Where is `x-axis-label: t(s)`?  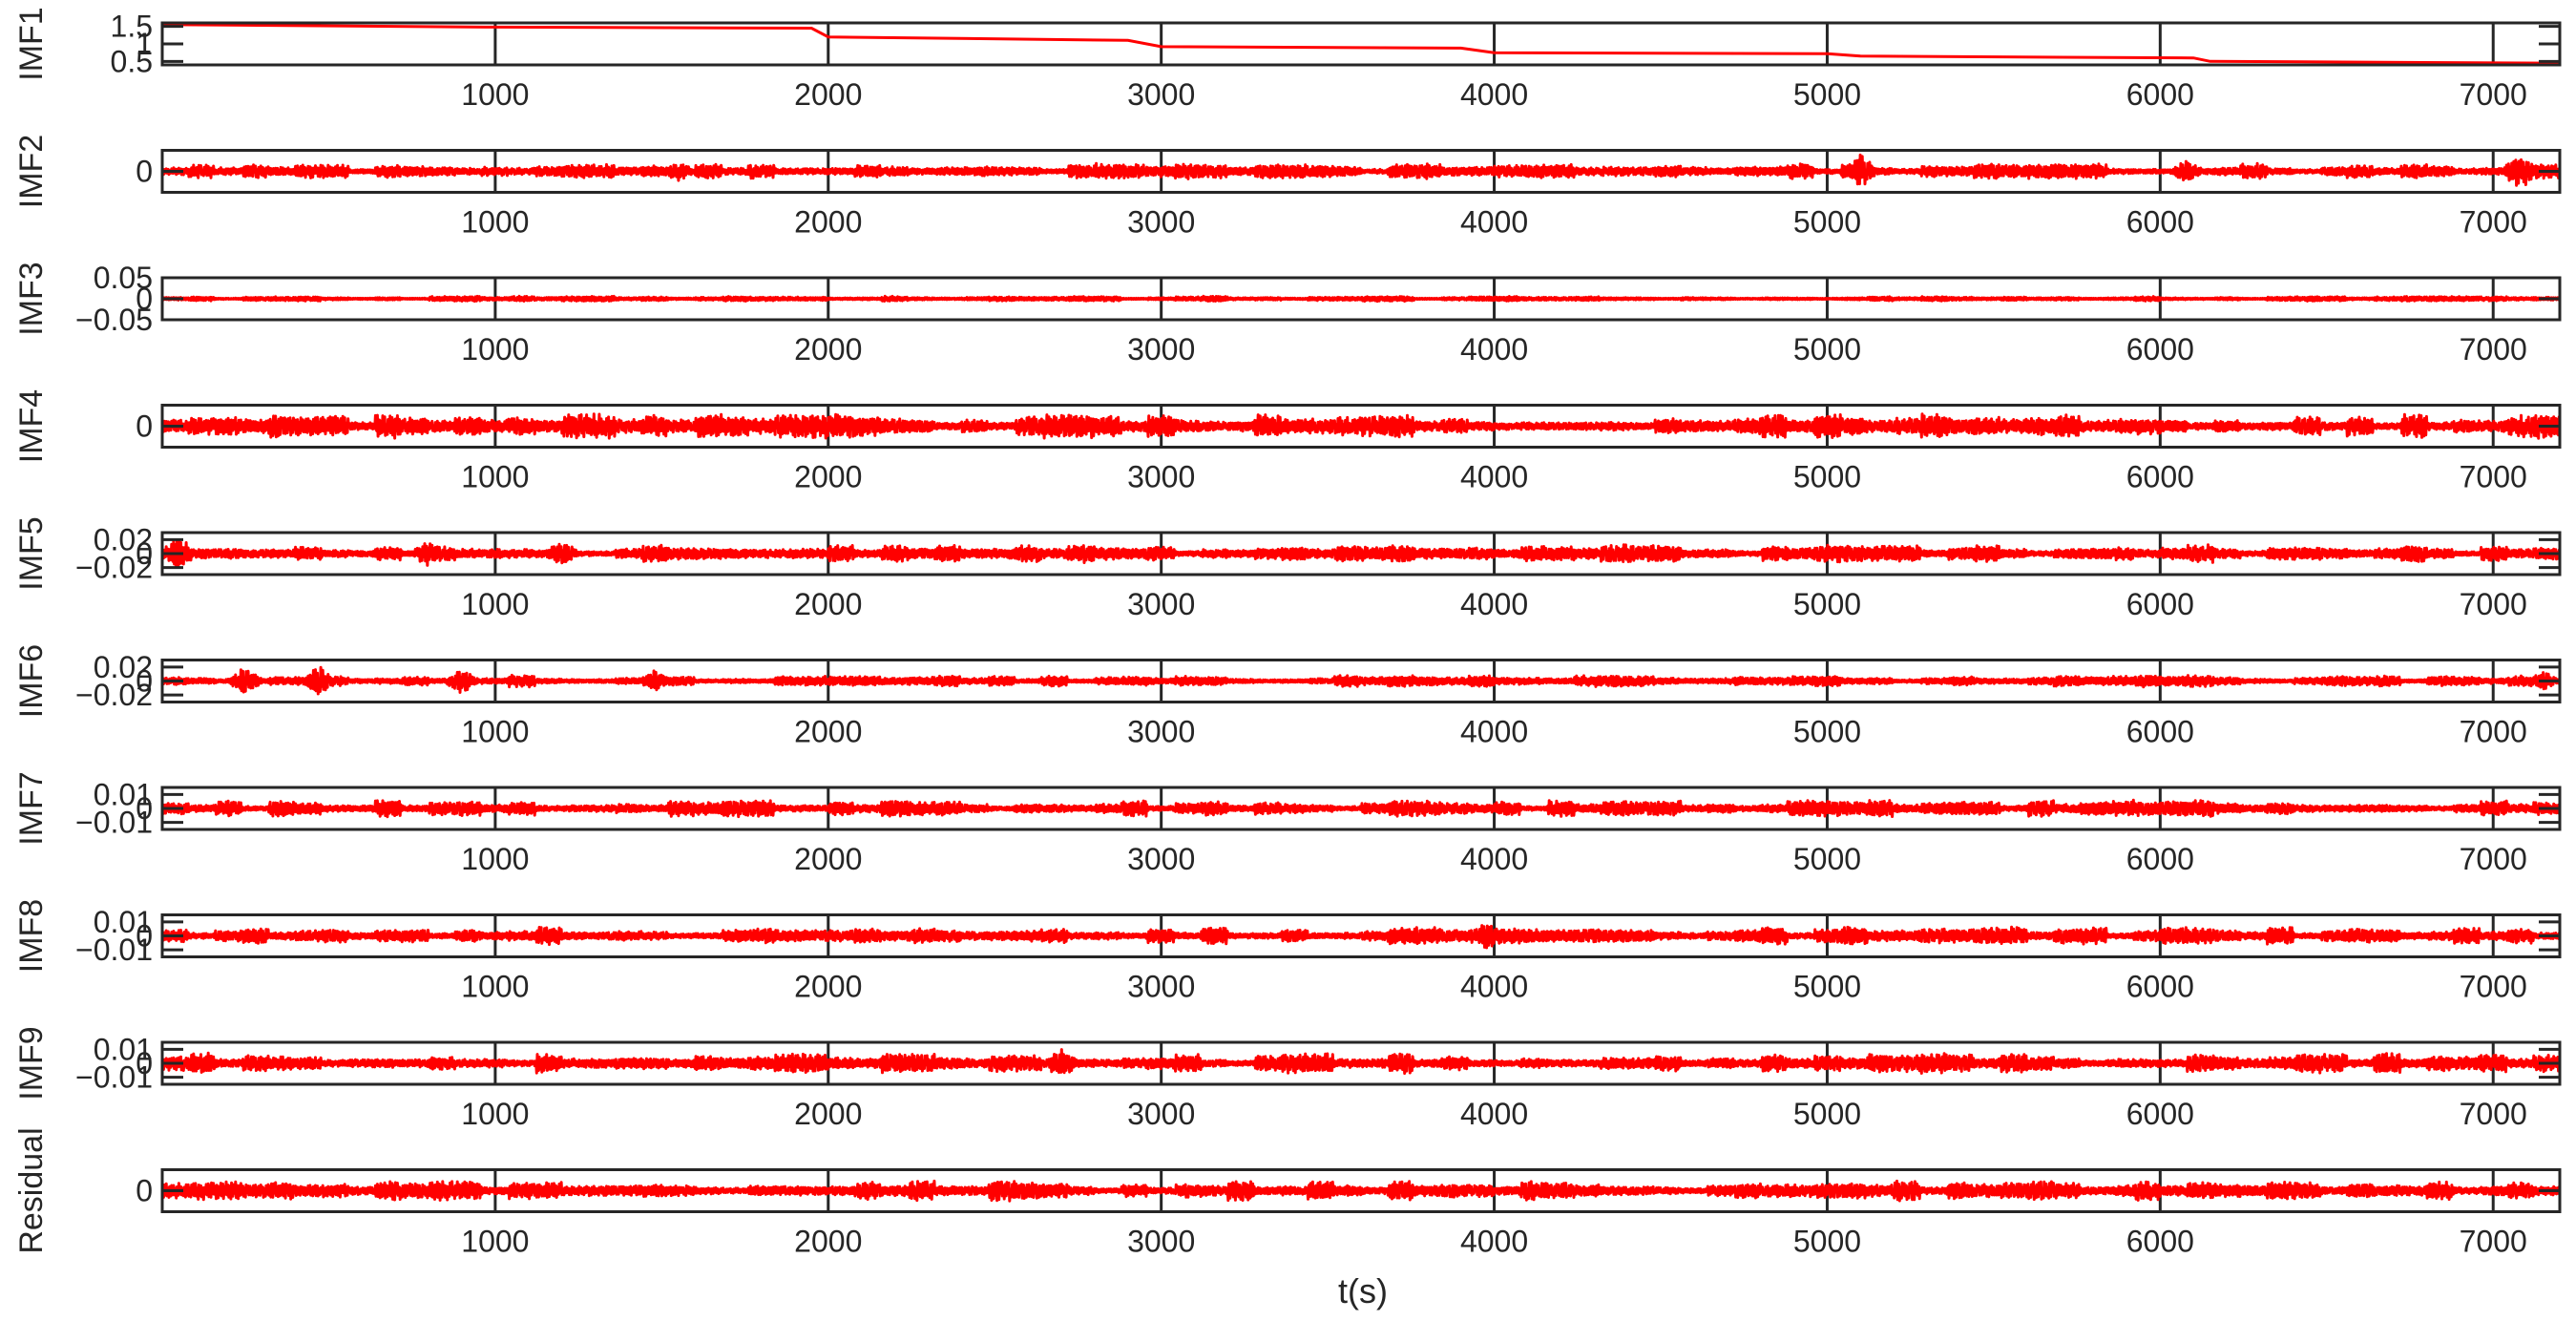 x-axis-label: t(s) is located at coordinates (1363, 1291).